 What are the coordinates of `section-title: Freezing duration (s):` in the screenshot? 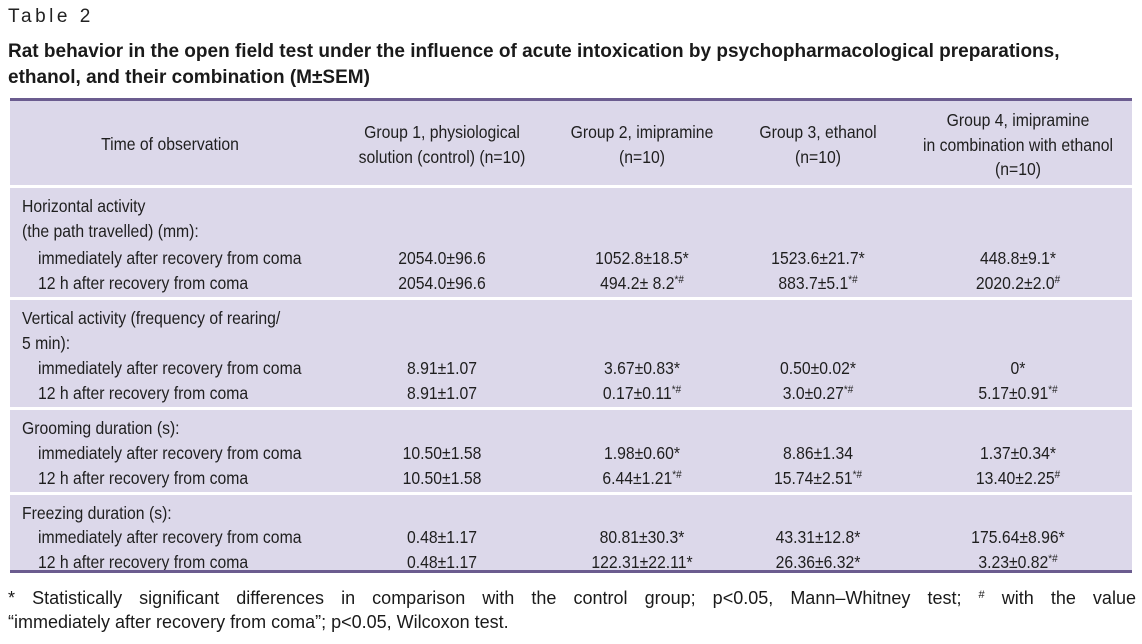 It's located at (97, 513).